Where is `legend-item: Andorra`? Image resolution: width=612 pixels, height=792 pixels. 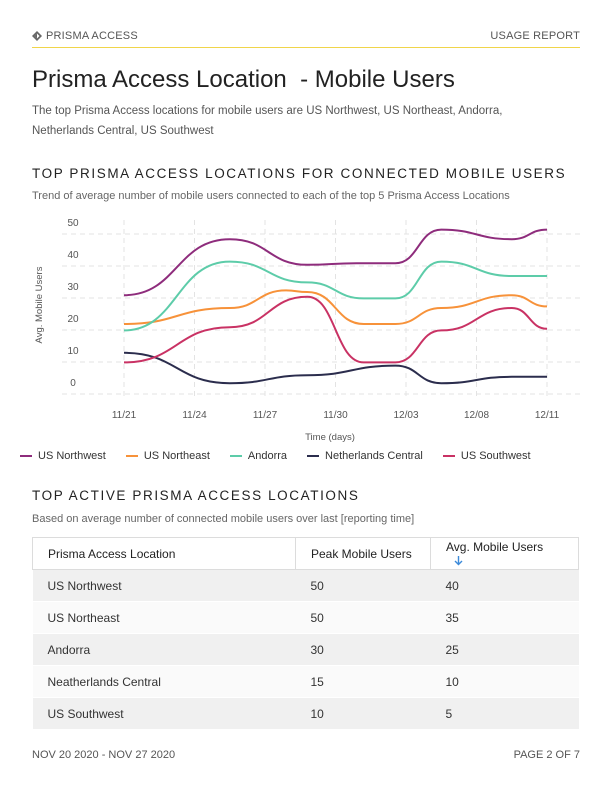 legend-item: Andorra is located at coordinates (258, 456).